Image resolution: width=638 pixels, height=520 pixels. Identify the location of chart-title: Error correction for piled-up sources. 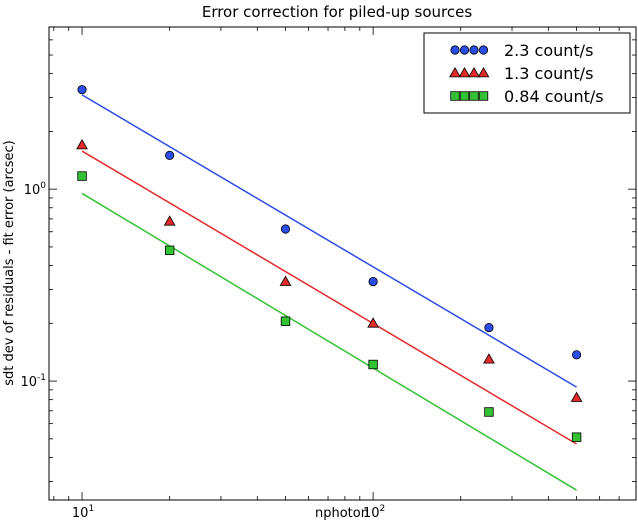
(337, 12).